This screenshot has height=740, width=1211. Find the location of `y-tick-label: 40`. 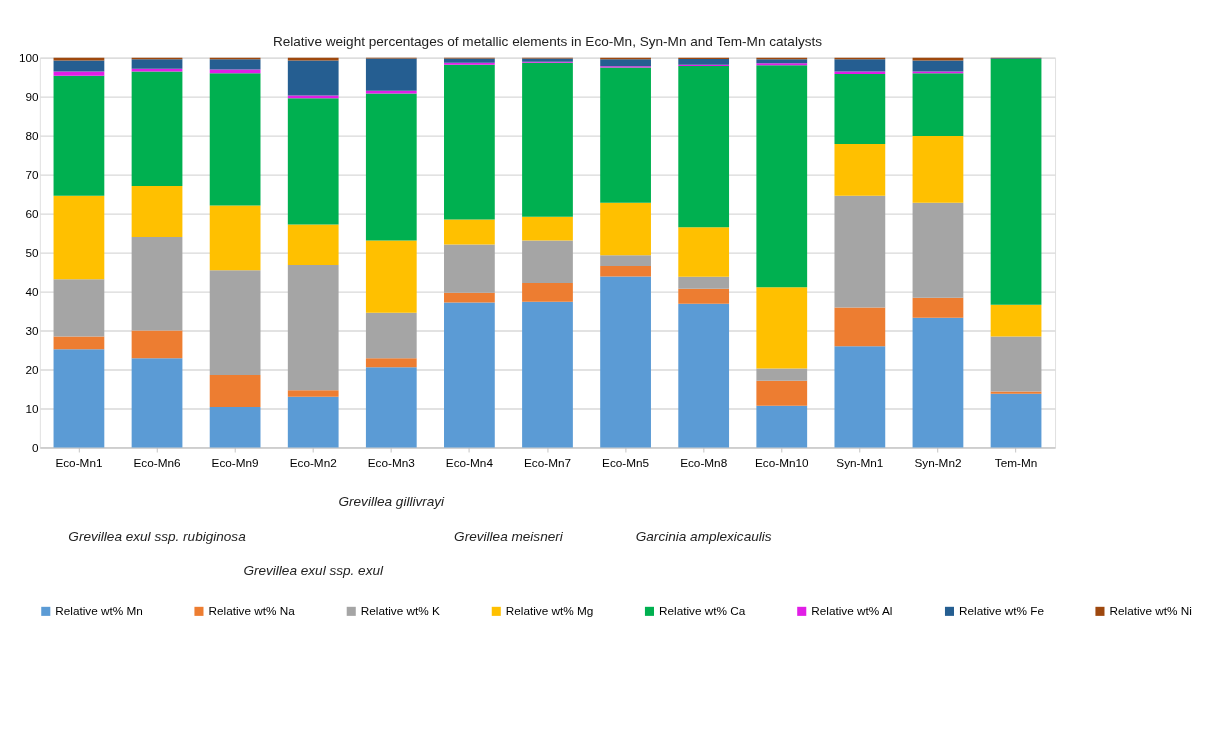

y-tick-label: 40 is located at coordinates (32, 291).